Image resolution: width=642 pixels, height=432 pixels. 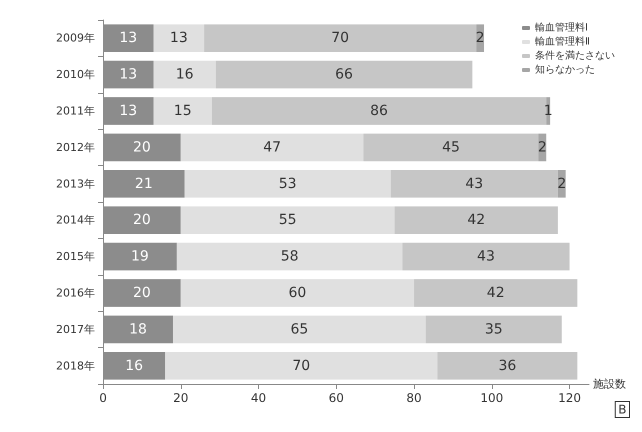 What do you see at coordinates (75, 293) in the screenshot?
I see `y-tick-label: 2016年` at bounding box center [75, 293].